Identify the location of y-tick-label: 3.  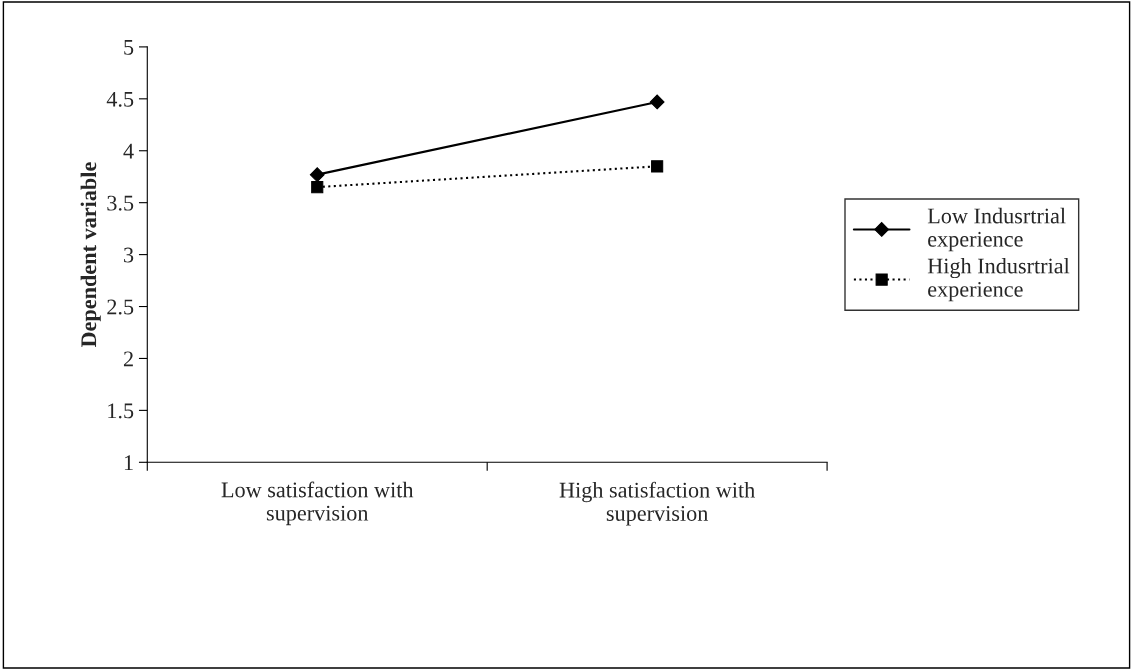
(129, 255).